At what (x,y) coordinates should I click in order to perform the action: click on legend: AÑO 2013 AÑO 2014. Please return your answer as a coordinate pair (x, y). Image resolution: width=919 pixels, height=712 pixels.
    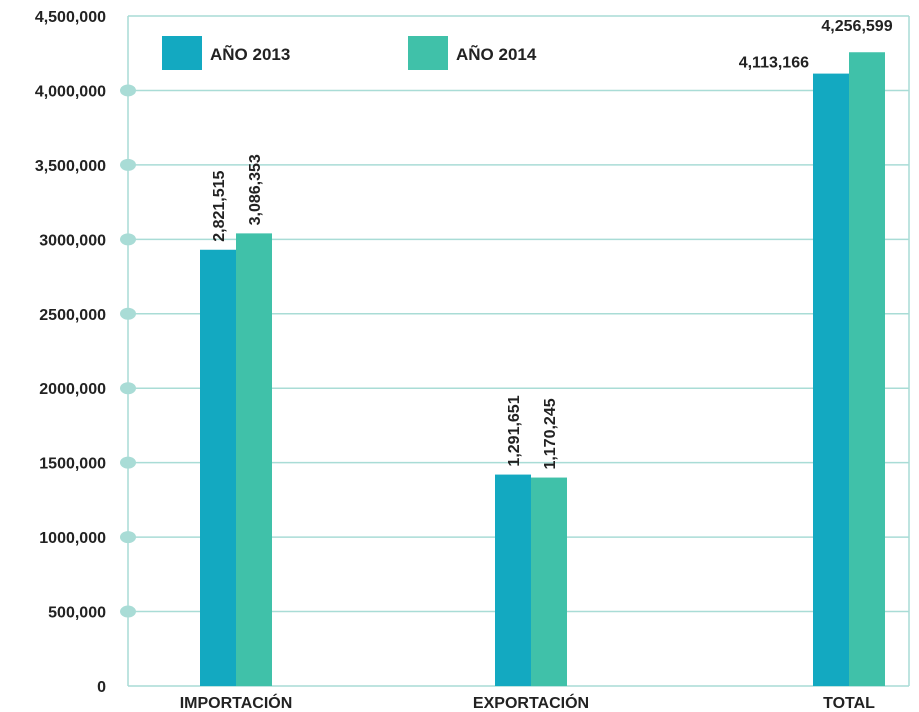
    Looking at the image, I should click on (349, 53).